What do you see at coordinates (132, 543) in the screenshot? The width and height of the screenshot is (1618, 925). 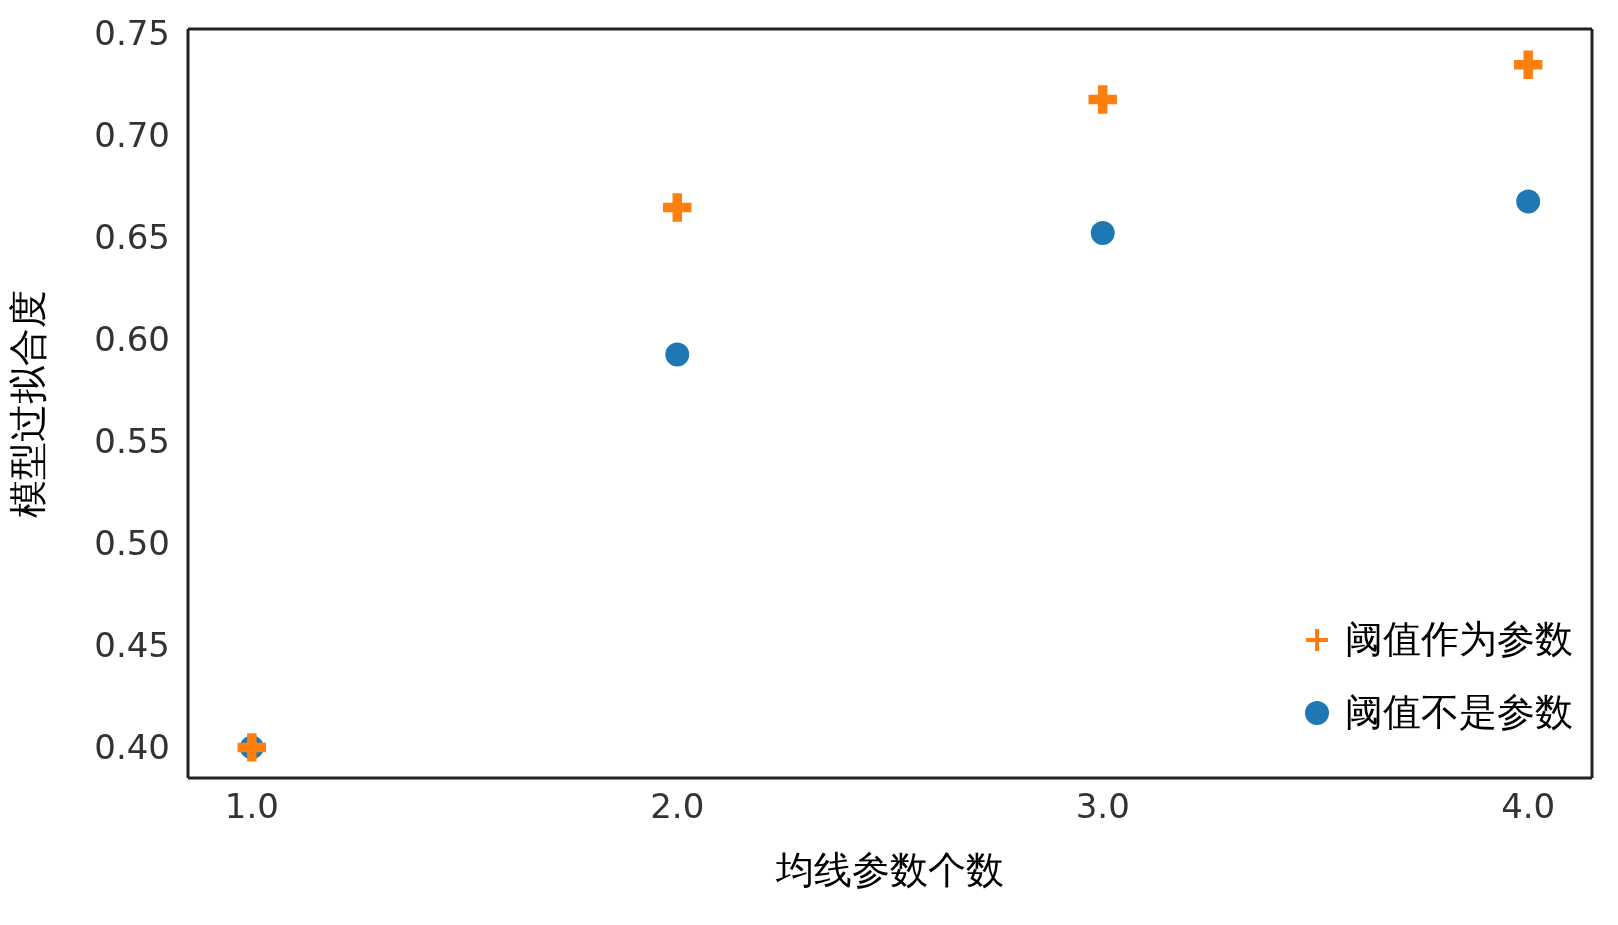 I see `y-tick-label: 0.50` at bounding box center [132, 543].